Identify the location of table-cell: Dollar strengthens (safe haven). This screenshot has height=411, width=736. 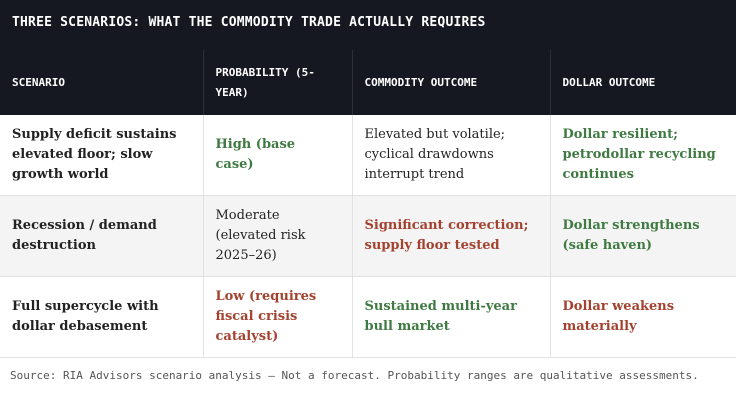
(642, 236).